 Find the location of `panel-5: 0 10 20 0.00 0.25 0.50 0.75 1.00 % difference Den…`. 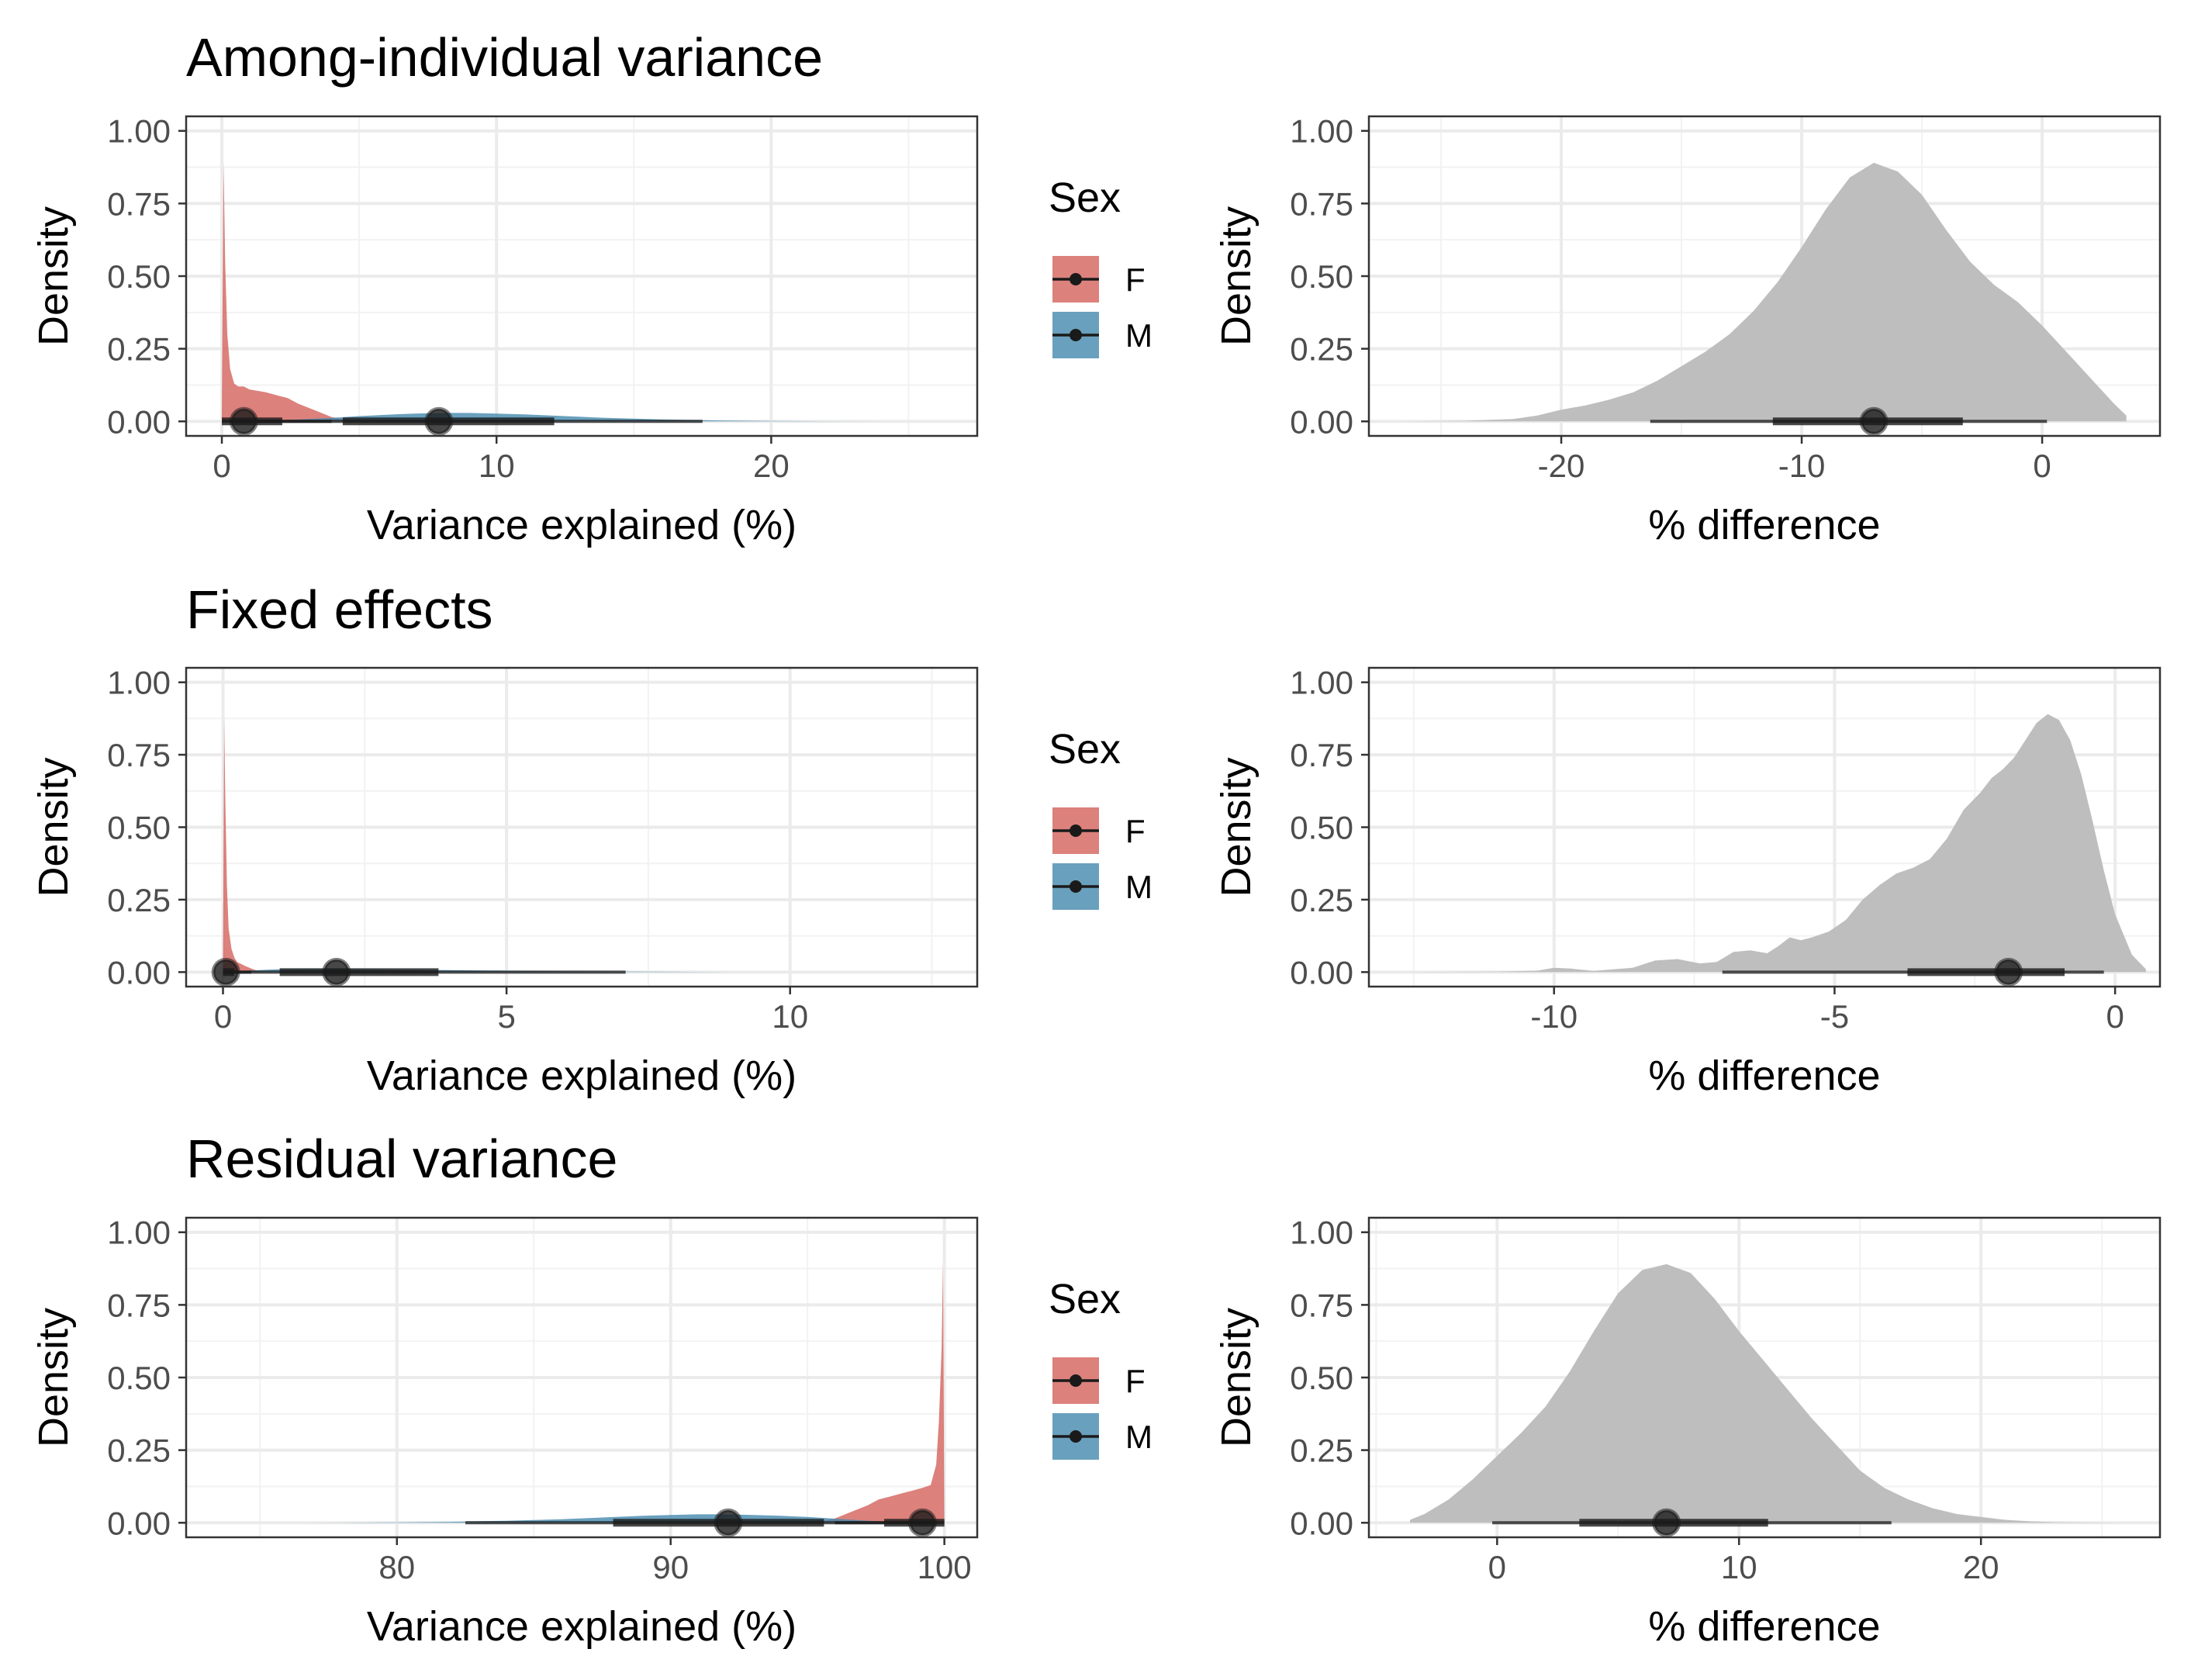

panel-5: 0 10 20 0.00 0.25 0.50 0.75 1.00 % difference Den… is located at coordinates (1687, 1432).